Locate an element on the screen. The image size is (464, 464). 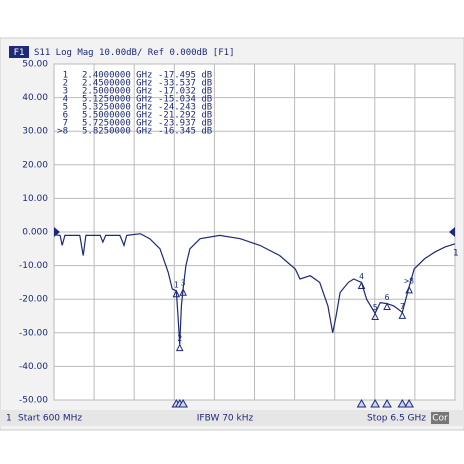
marker-table-label: 2 is located at coordinates (65, 84).